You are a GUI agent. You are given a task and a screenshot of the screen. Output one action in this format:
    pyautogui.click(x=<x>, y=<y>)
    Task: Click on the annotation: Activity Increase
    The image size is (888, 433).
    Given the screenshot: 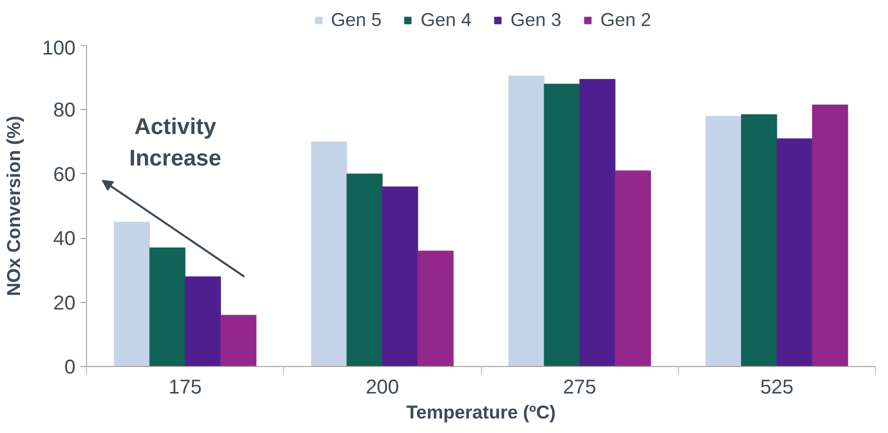 What is the action you would take?
    pyautogui.click(x=175, y=141)
    